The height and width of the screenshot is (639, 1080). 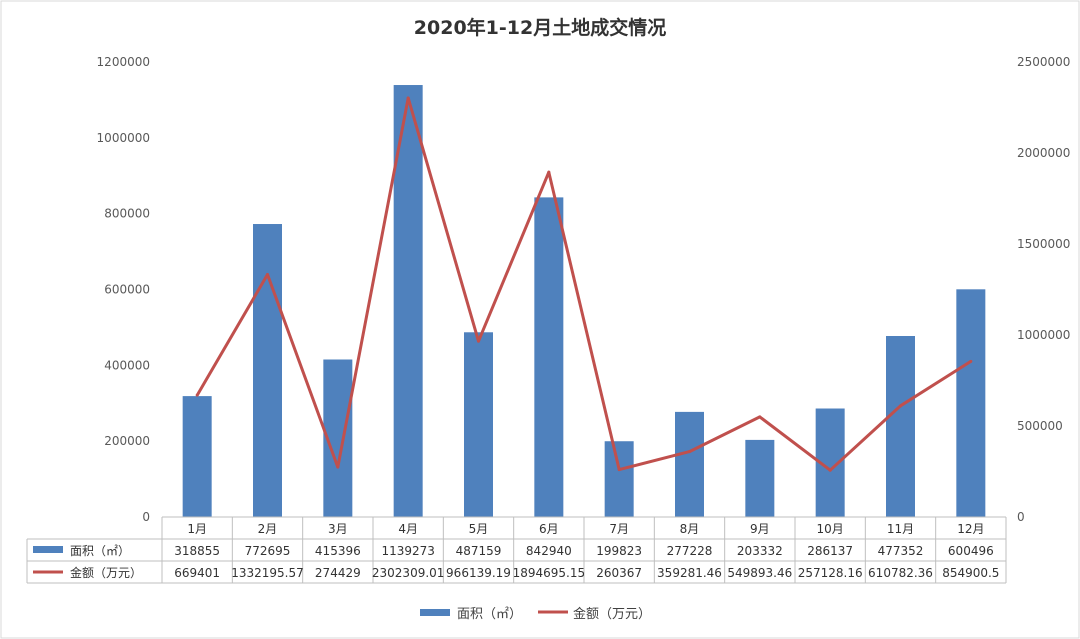 I want to click on area-value-cell: 199823, so click(x=619, y=551).